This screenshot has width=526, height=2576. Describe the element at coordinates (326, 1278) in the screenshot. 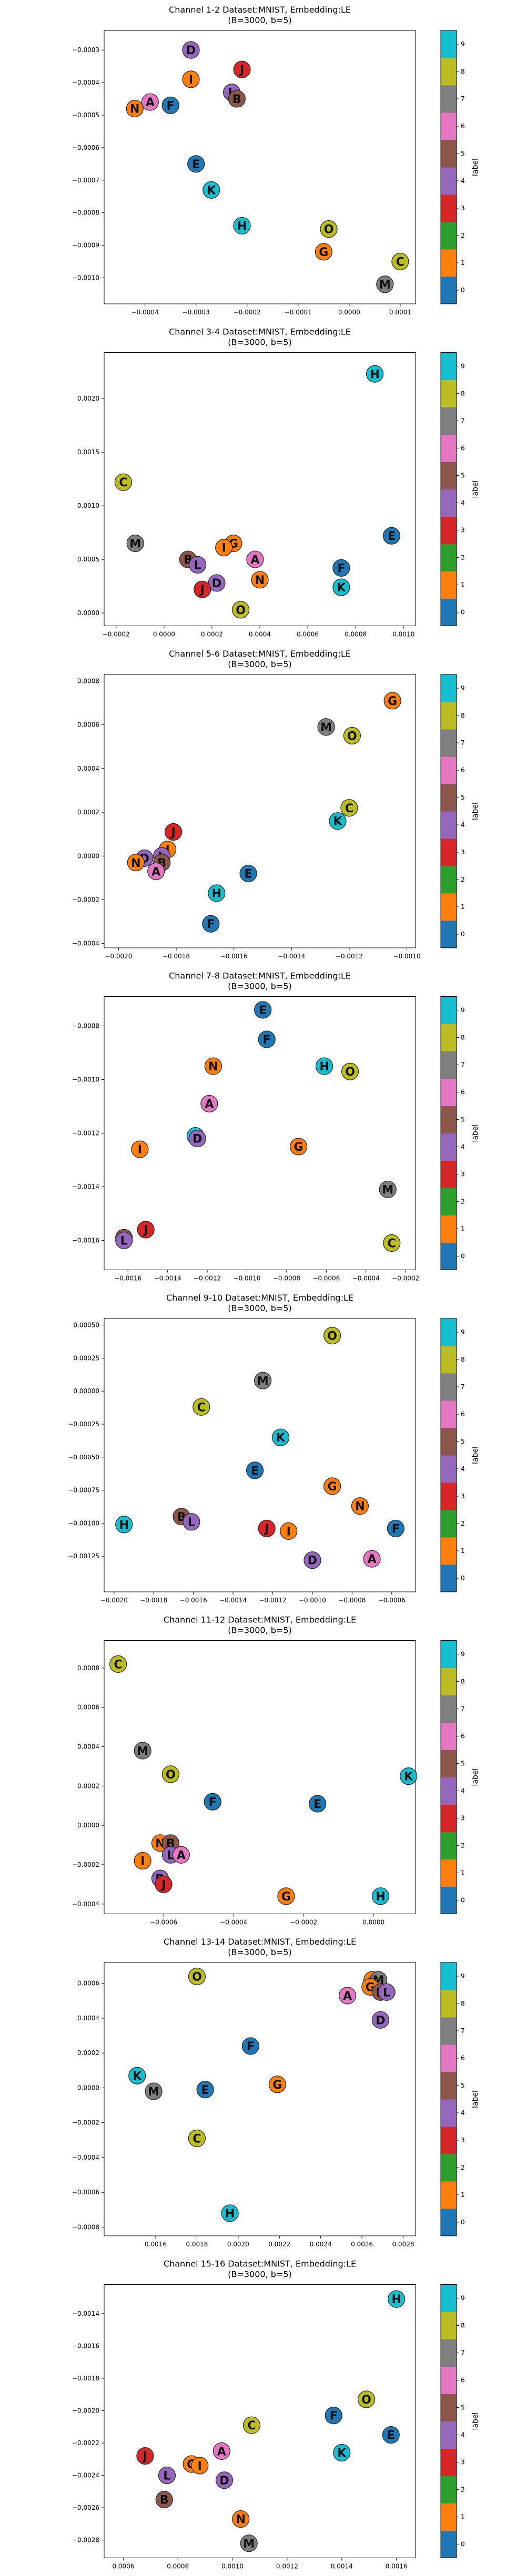

I see `x-tick-label: −0.0006` at that location.